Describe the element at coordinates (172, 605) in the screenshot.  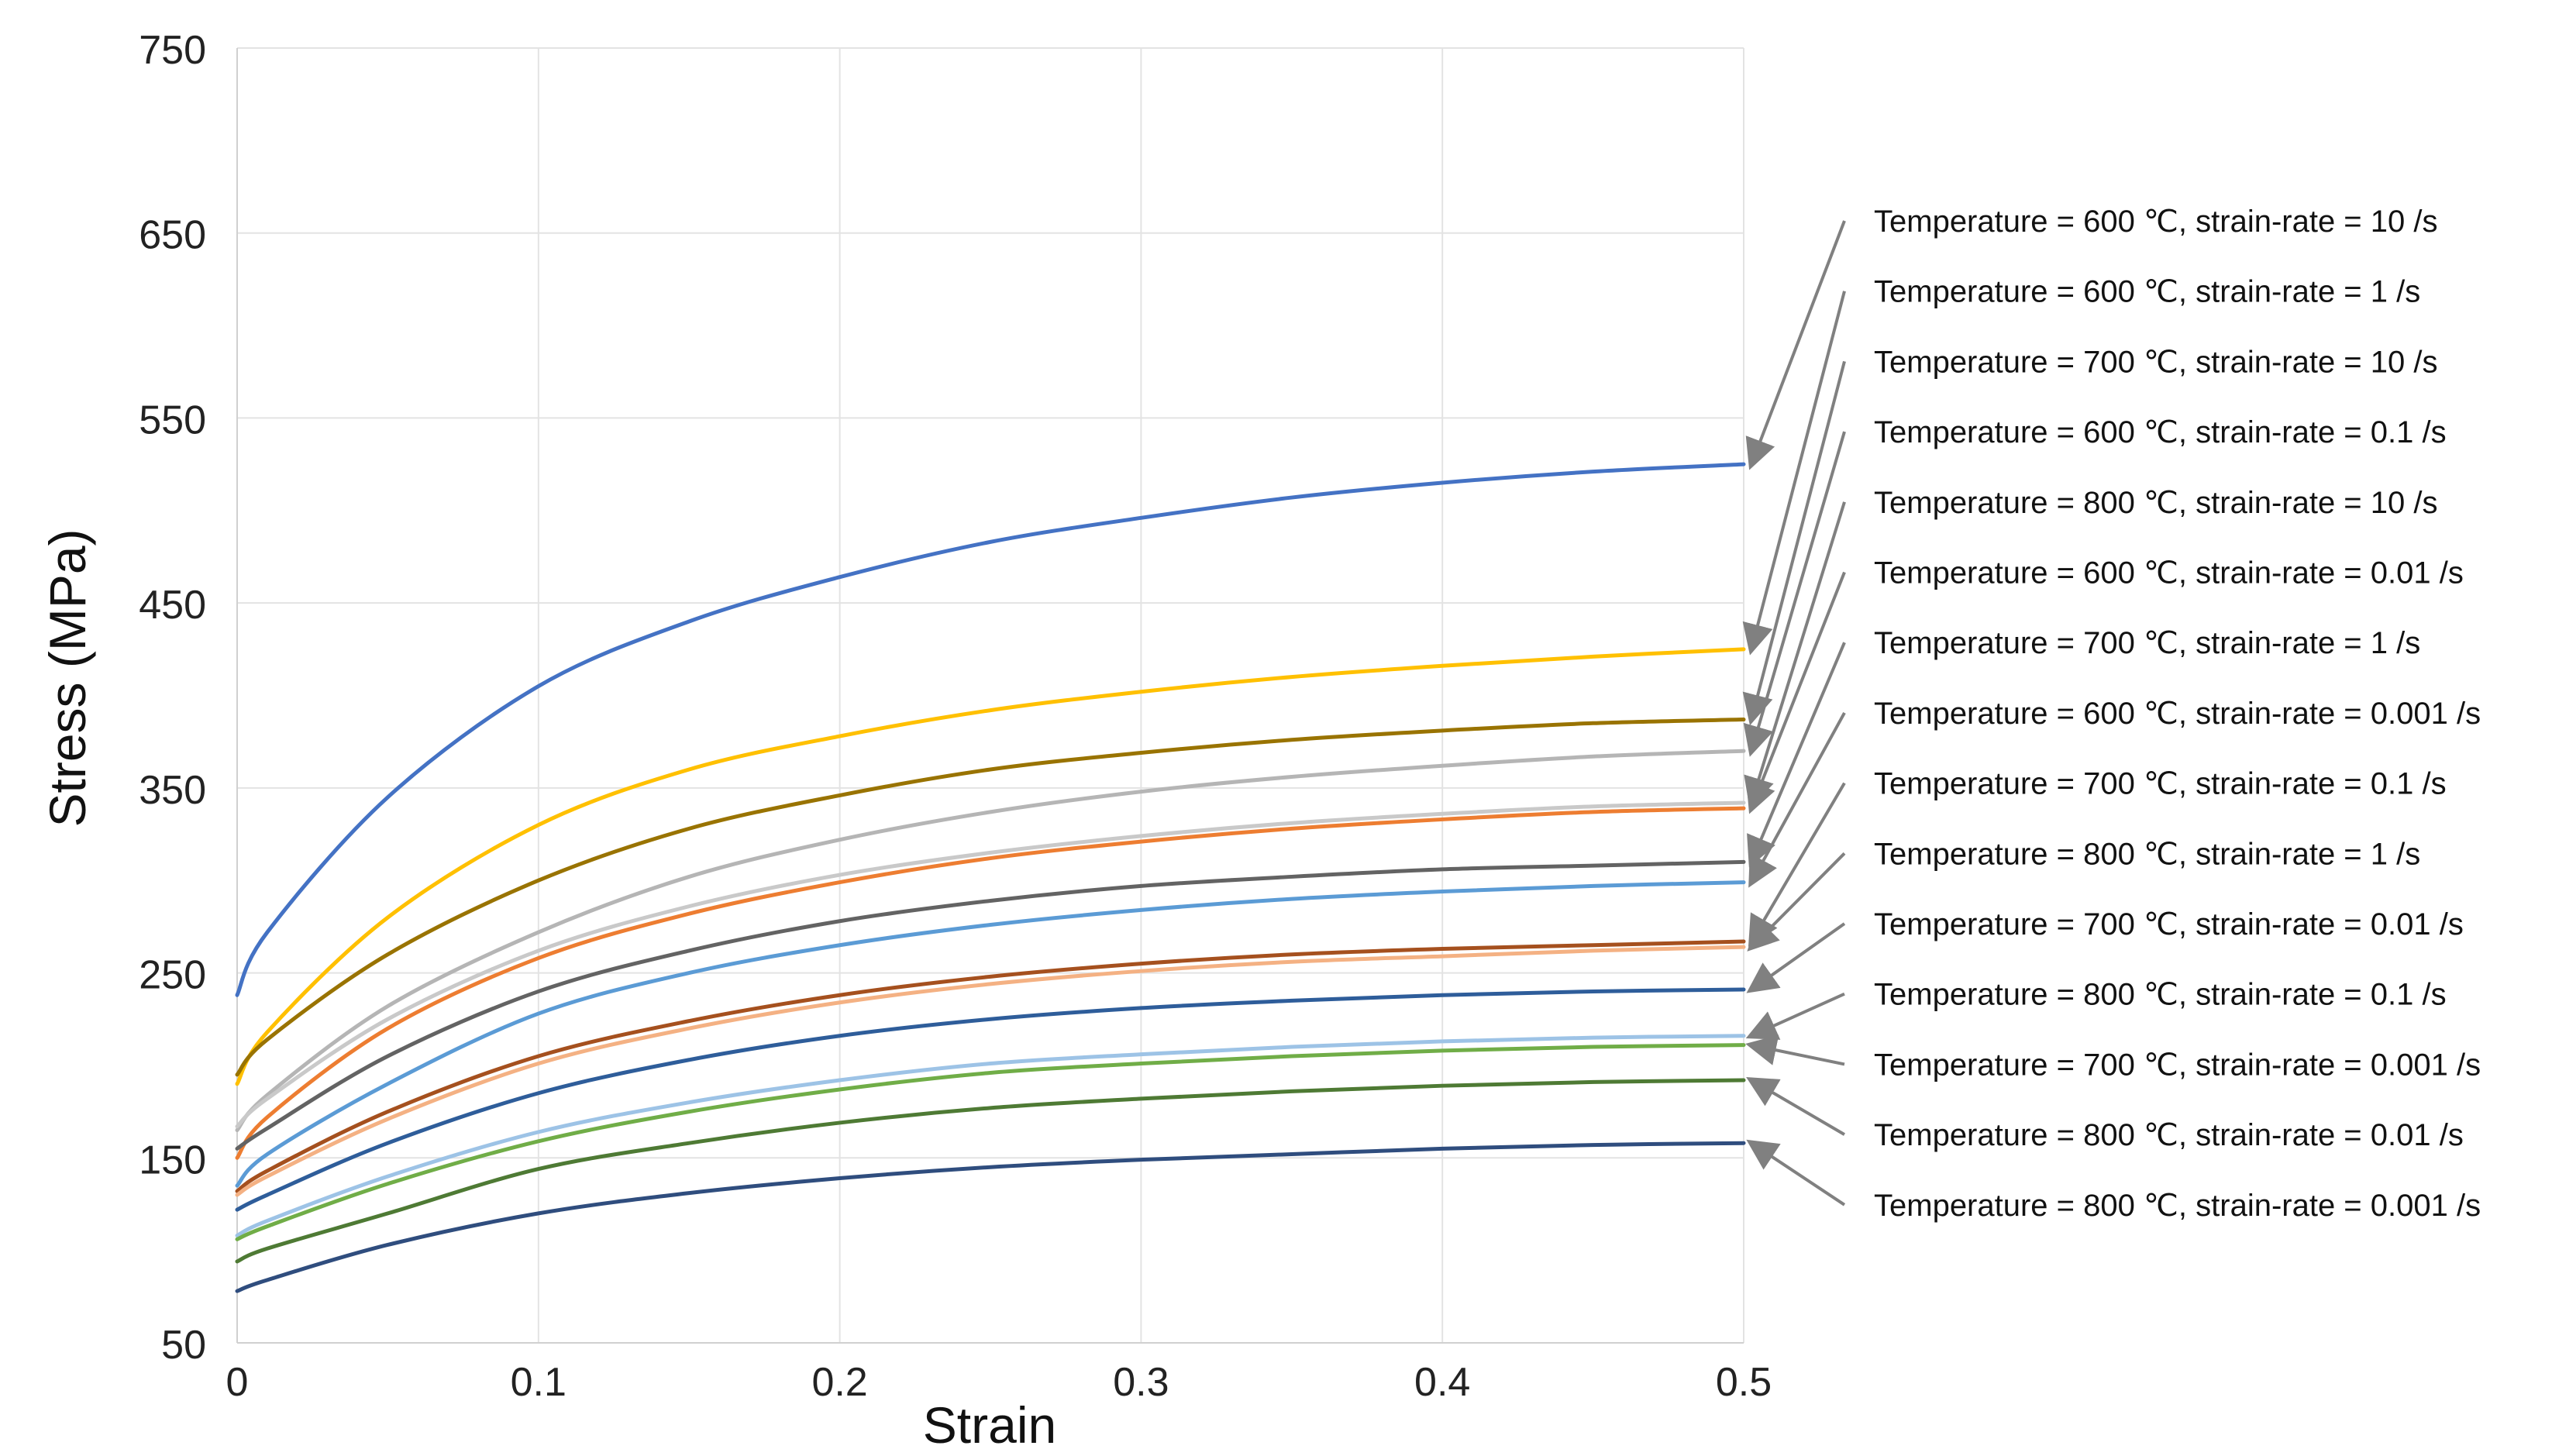
I see `y-tick-label: 450` at that location.